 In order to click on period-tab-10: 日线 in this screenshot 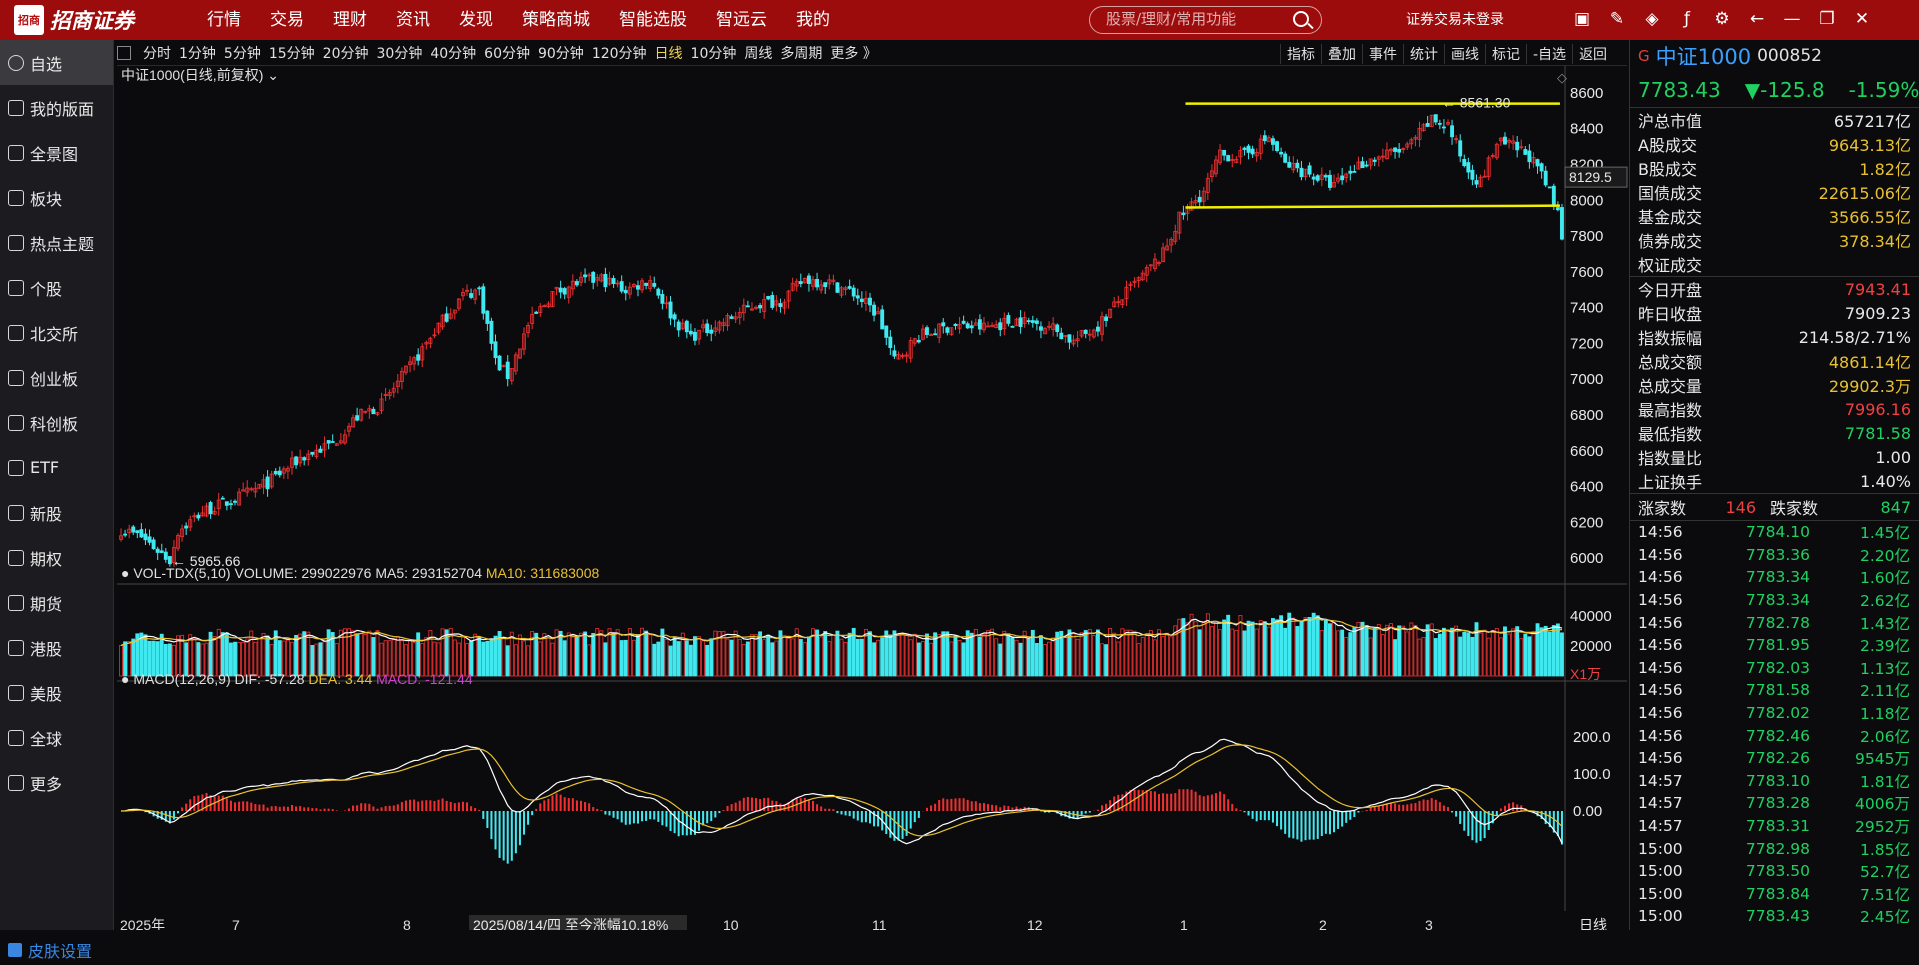, I will do `click(668, 54)`.